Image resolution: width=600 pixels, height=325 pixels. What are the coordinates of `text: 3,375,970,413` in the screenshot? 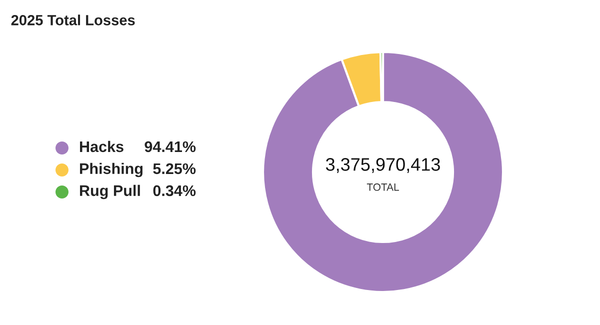 It's located at (383, 165).